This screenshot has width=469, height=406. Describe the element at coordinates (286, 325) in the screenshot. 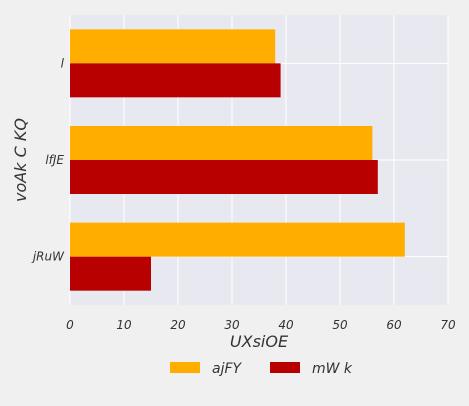

I see `x-tick-label: 40` at that location.